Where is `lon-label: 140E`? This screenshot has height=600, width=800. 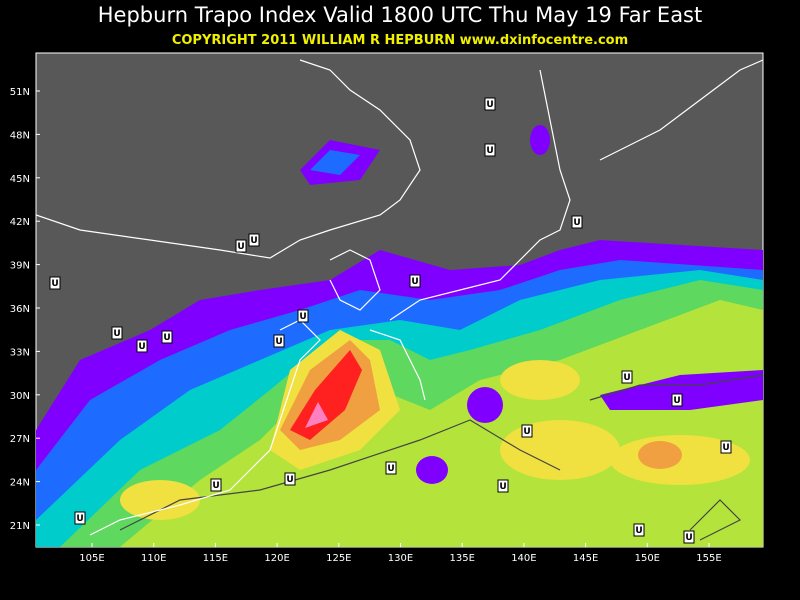
lon-label: 140E is located at coordinates (523, 558).